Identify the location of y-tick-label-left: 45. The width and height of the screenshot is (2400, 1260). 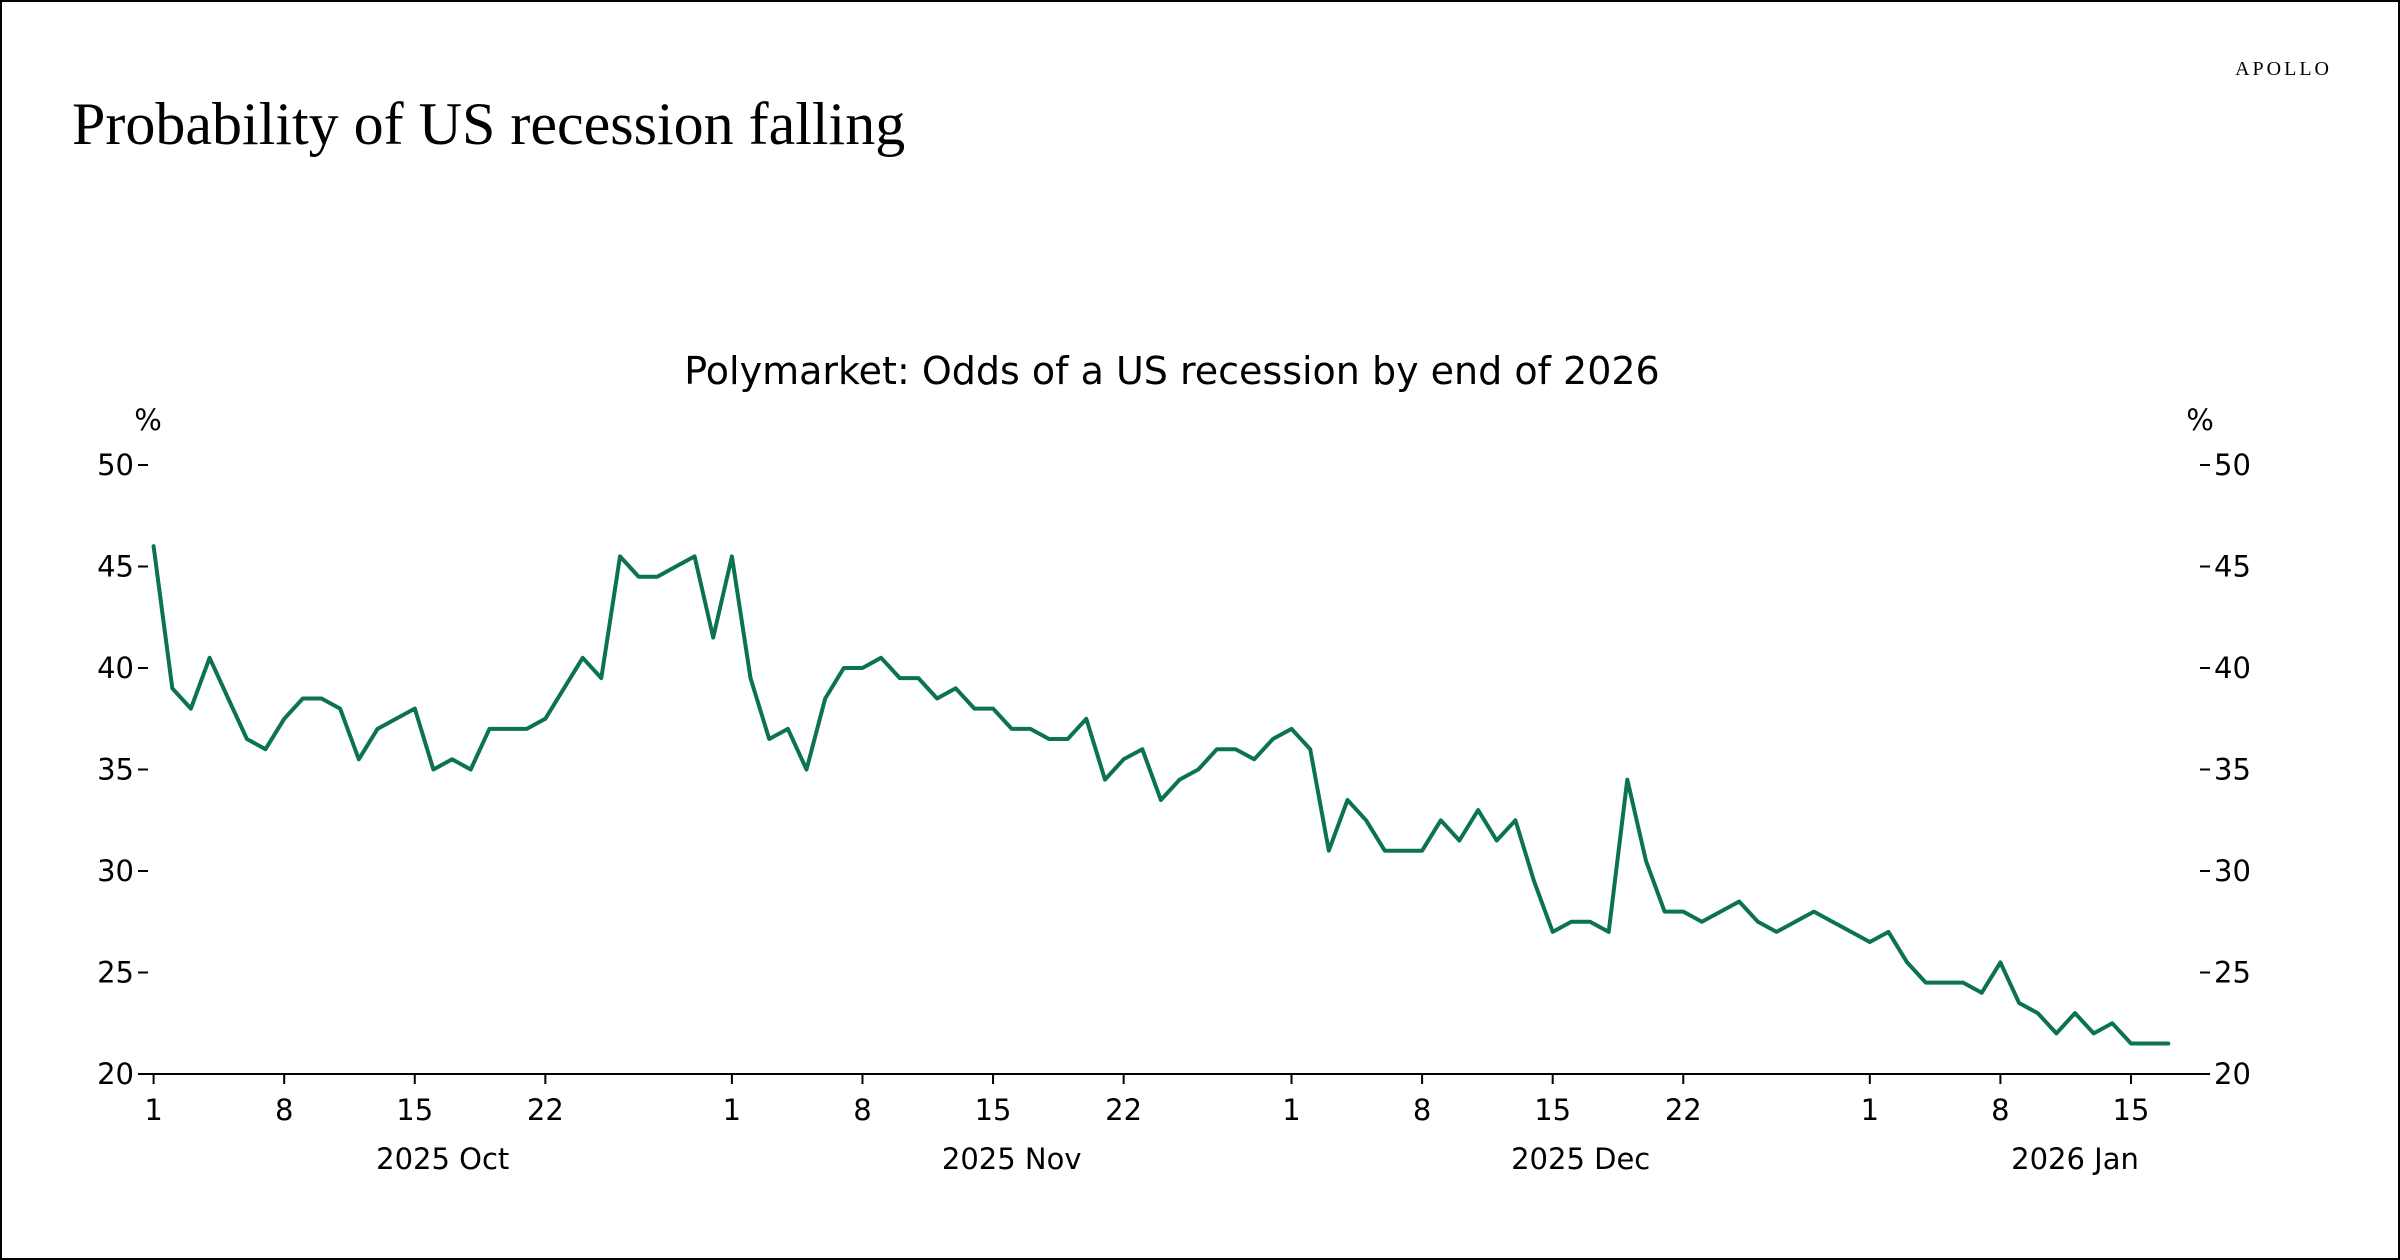
(115, 567).